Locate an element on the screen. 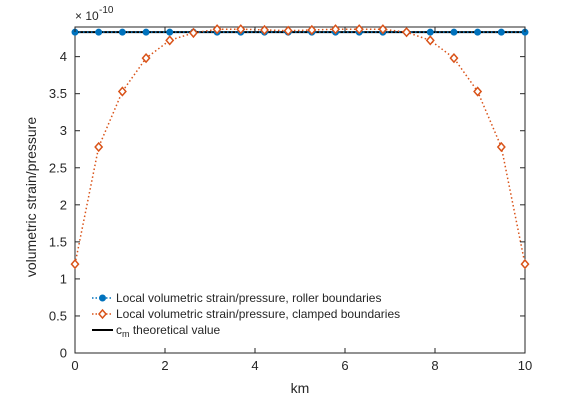  y-tick-label: 2 is located at coordinates (63, 204).